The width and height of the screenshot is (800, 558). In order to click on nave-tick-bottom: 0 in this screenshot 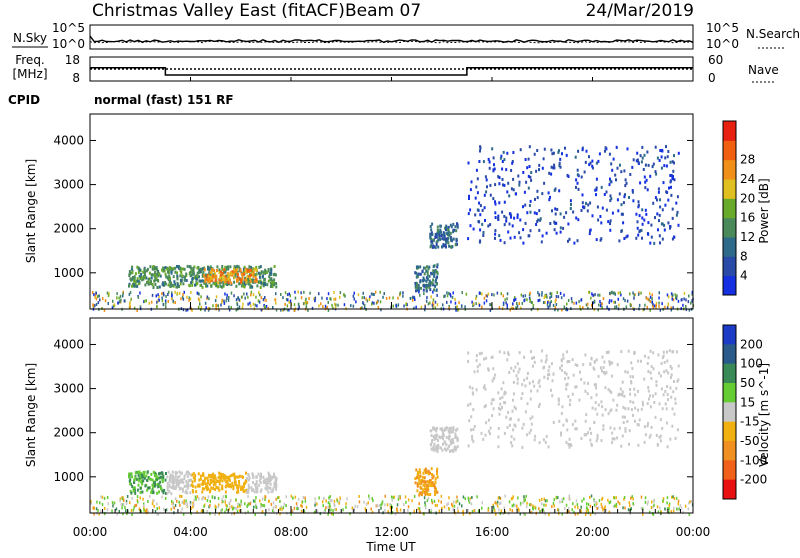, I will do `click(712, 78)`.